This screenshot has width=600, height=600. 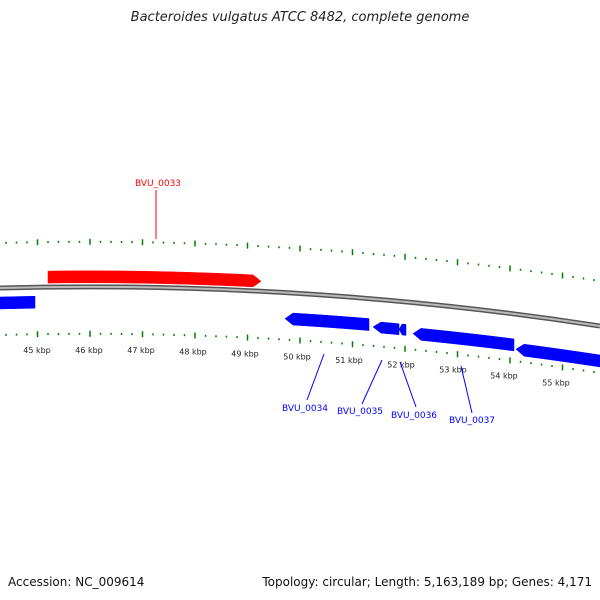 What do you see at coordinates (300, 306) in the screenshot?
I see `genome-backbone-highlight` at bounding box center [300, 306].